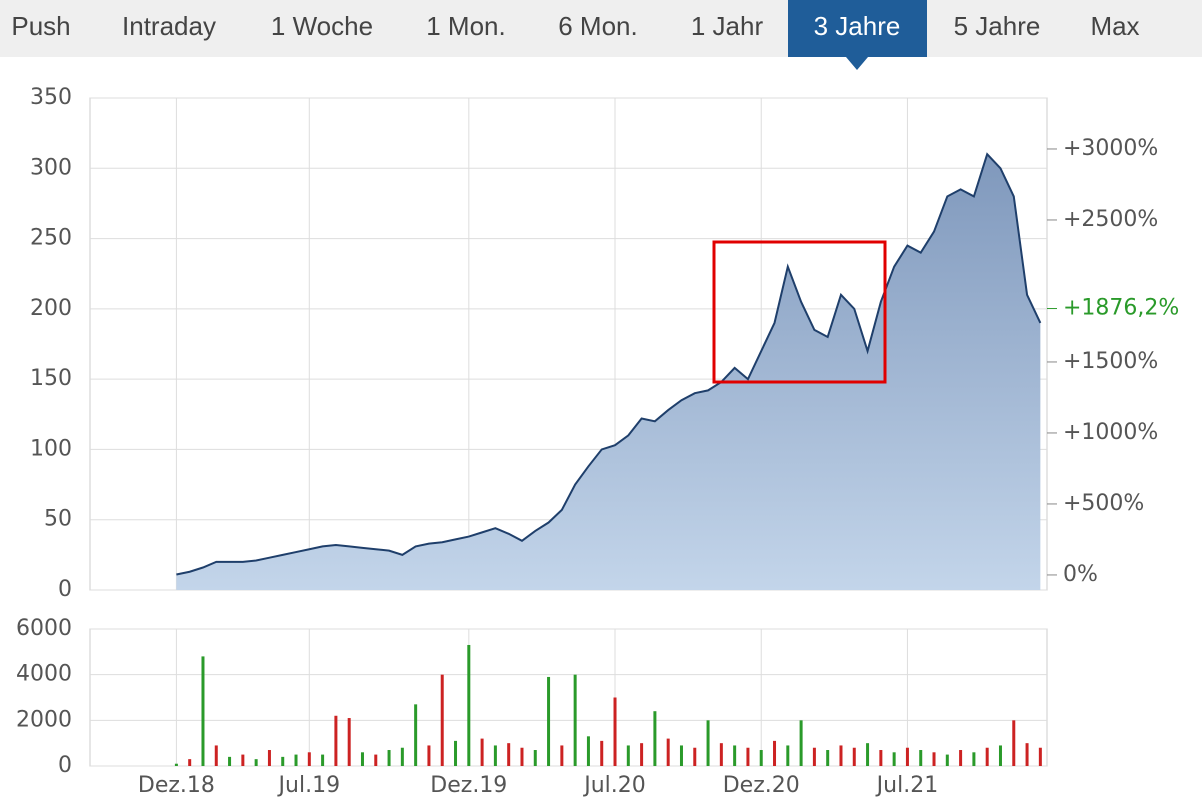 The height and width of the screenshot is (809, 1202). I want to click on x-tick-label: Dez.19, so click(468, 785).